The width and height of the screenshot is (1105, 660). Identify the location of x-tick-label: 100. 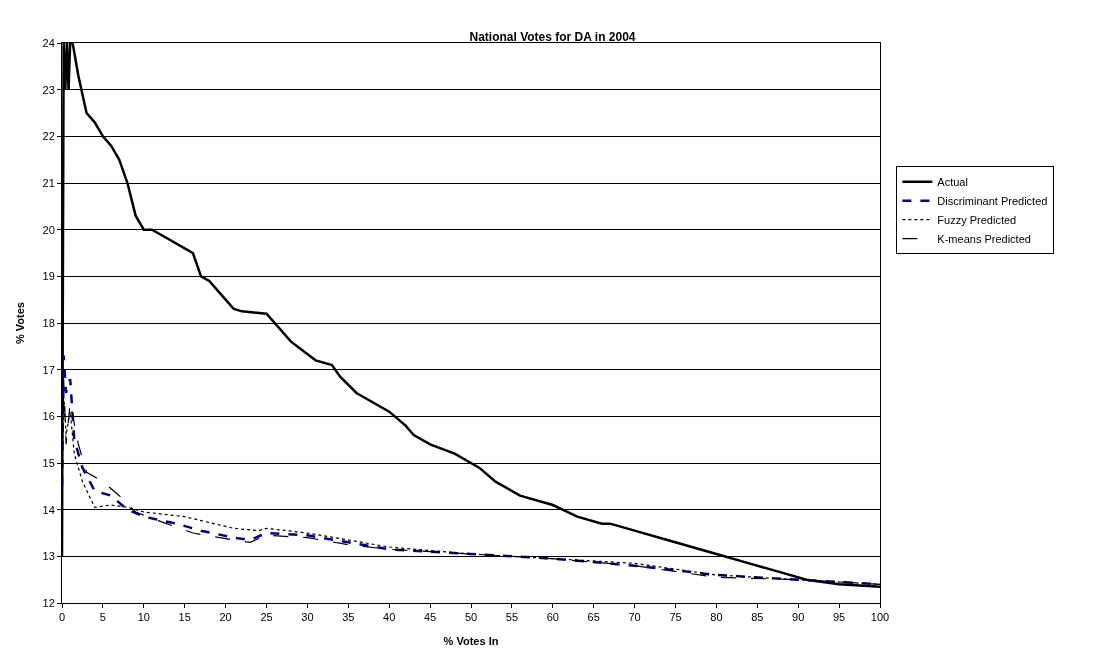
(880, 617).